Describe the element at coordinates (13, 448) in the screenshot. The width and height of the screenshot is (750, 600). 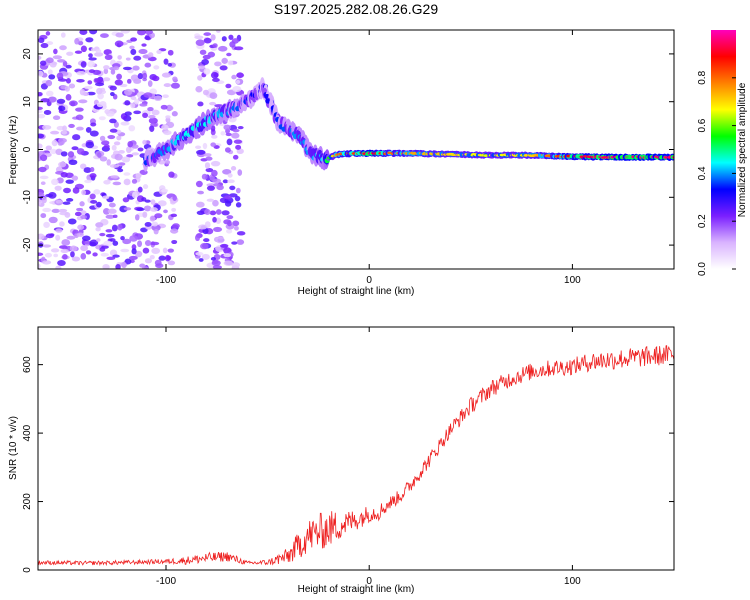
I see `snr-y-label: SNR (10 * v/v)` at that location.